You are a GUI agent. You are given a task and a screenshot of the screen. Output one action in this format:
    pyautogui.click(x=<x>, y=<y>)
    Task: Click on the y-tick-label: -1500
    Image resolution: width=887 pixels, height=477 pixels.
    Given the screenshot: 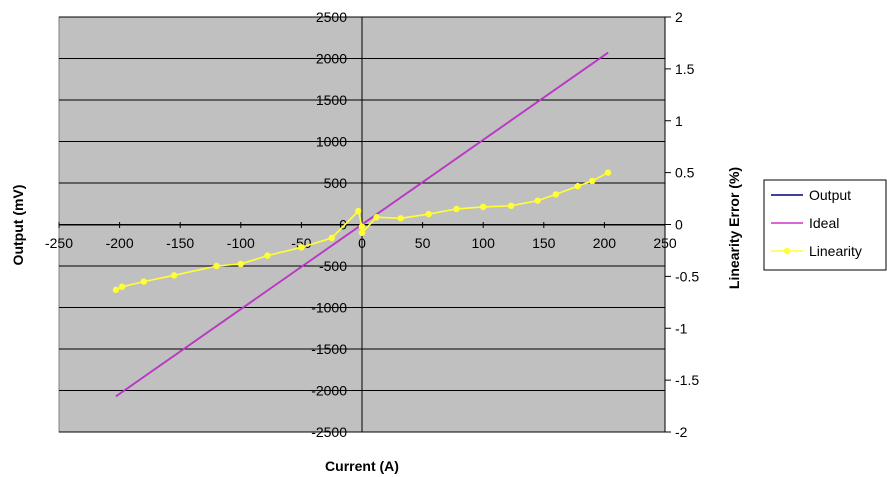 What is the action you would take?
    pyautogui.click(x=329, y=349)
    